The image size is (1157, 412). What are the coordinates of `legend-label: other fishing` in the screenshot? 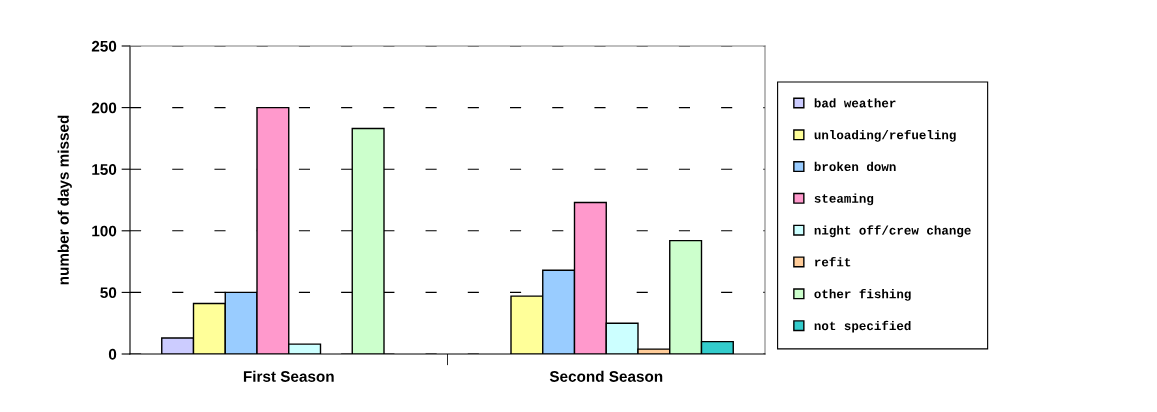 It's located at (862, 294).